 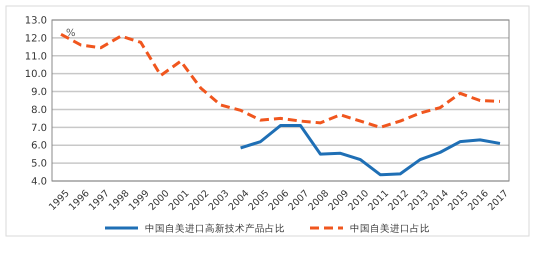 What do you see at coordinates (370, 150) in the screenshot?
I see `line-series` at bounding box center [370, 150].